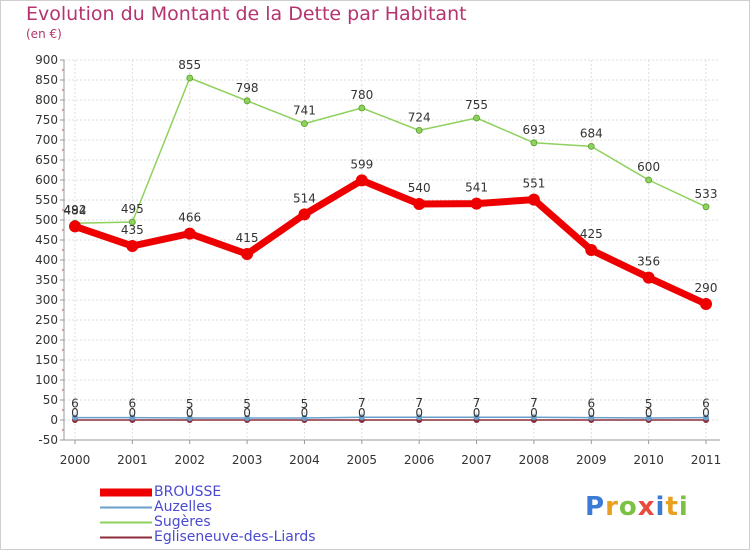  What do you see at coordinates (304, 198) in the screenshot?
I see `data-label-brousse: 514` at bounding box center [304, 198].